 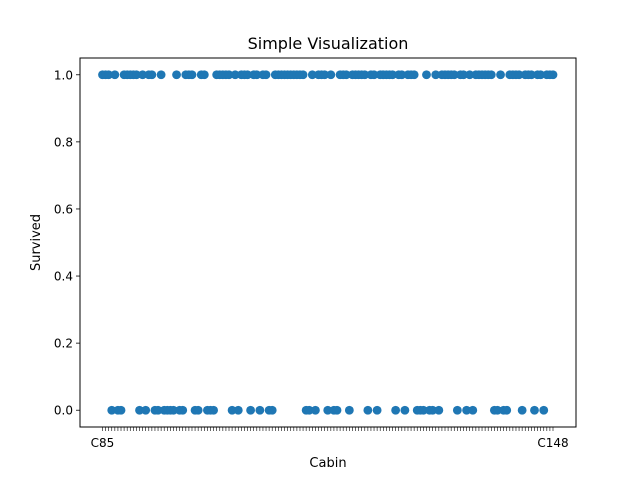 I want to click on x-tick-label-first: C85, so click(x=103, y=443).